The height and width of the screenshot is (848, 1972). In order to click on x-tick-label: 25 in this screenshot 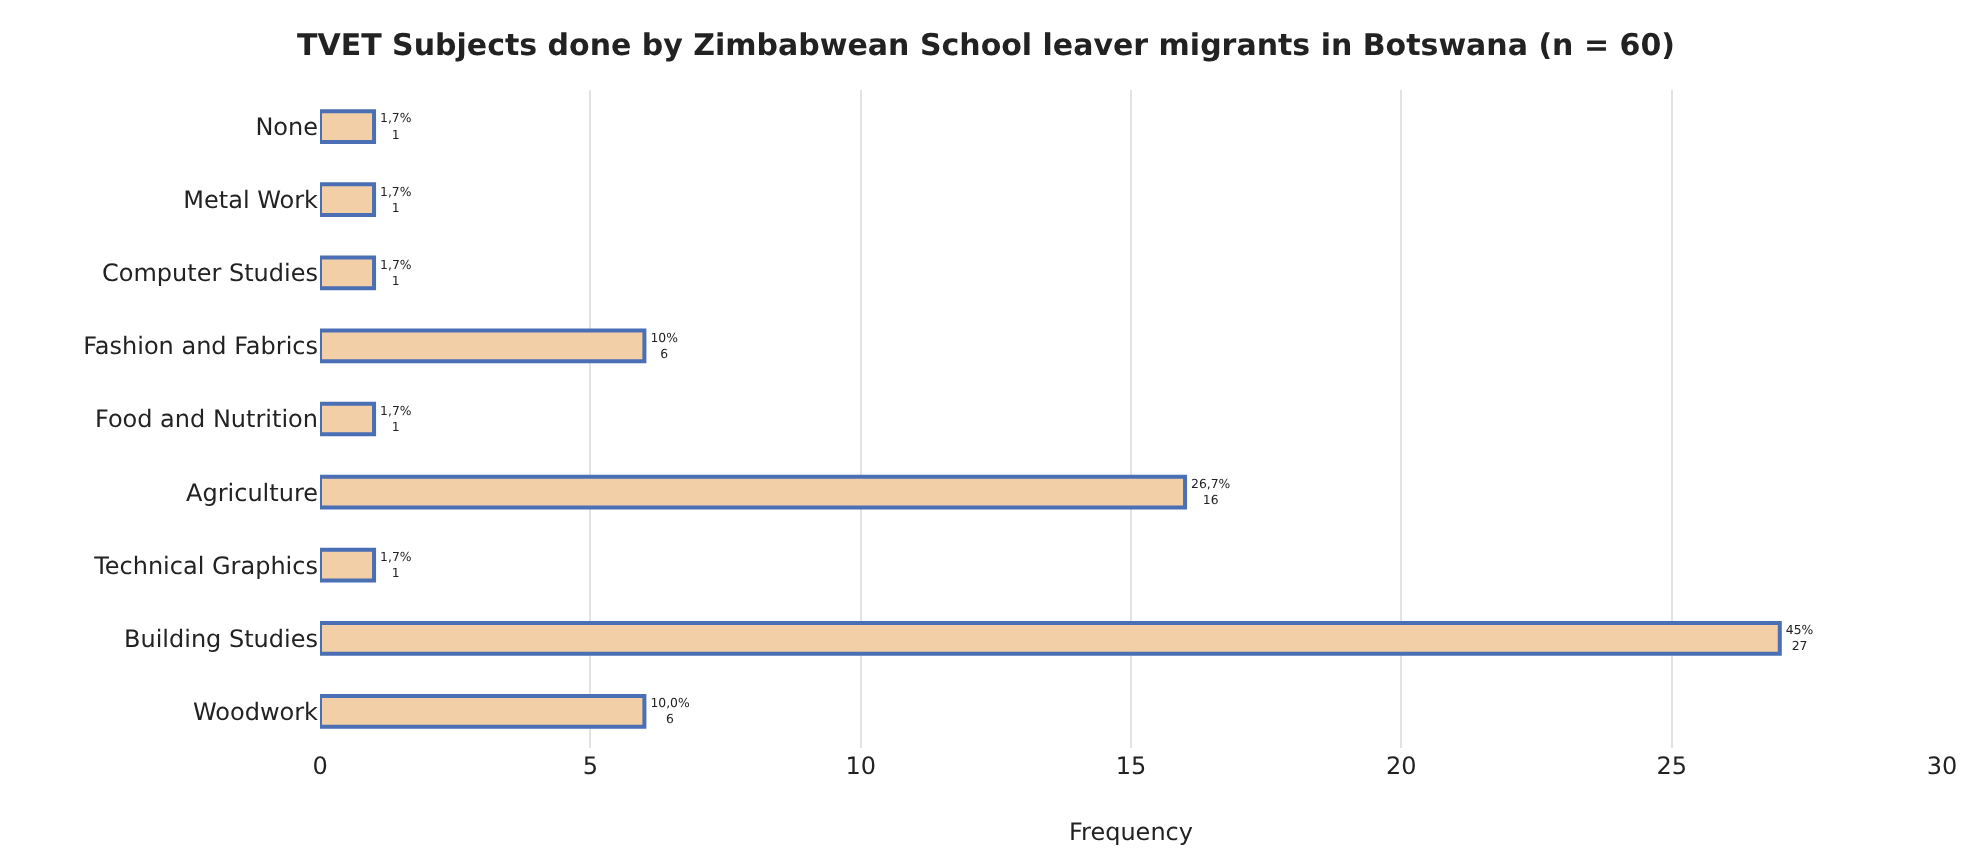, I will do `click(1671, 766)`.